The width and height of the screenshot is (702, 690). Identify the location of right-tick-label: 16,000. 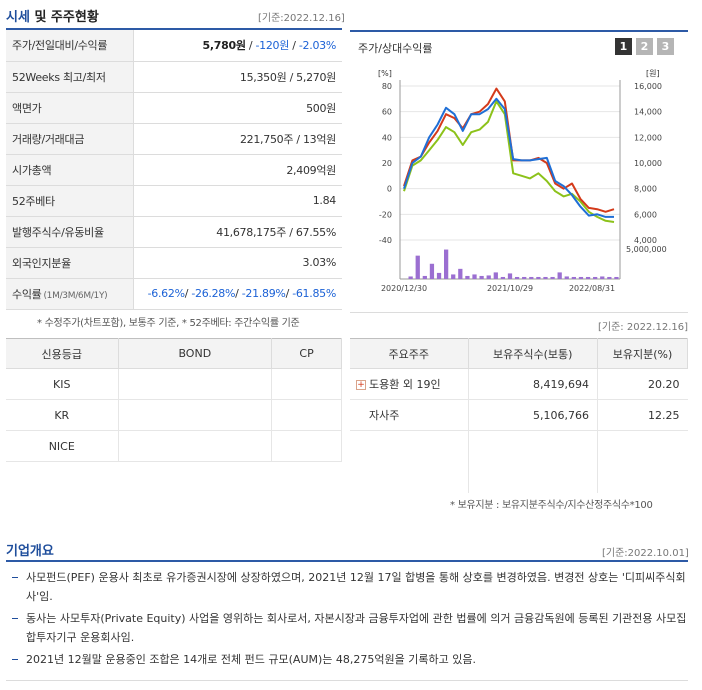
(648, 86).